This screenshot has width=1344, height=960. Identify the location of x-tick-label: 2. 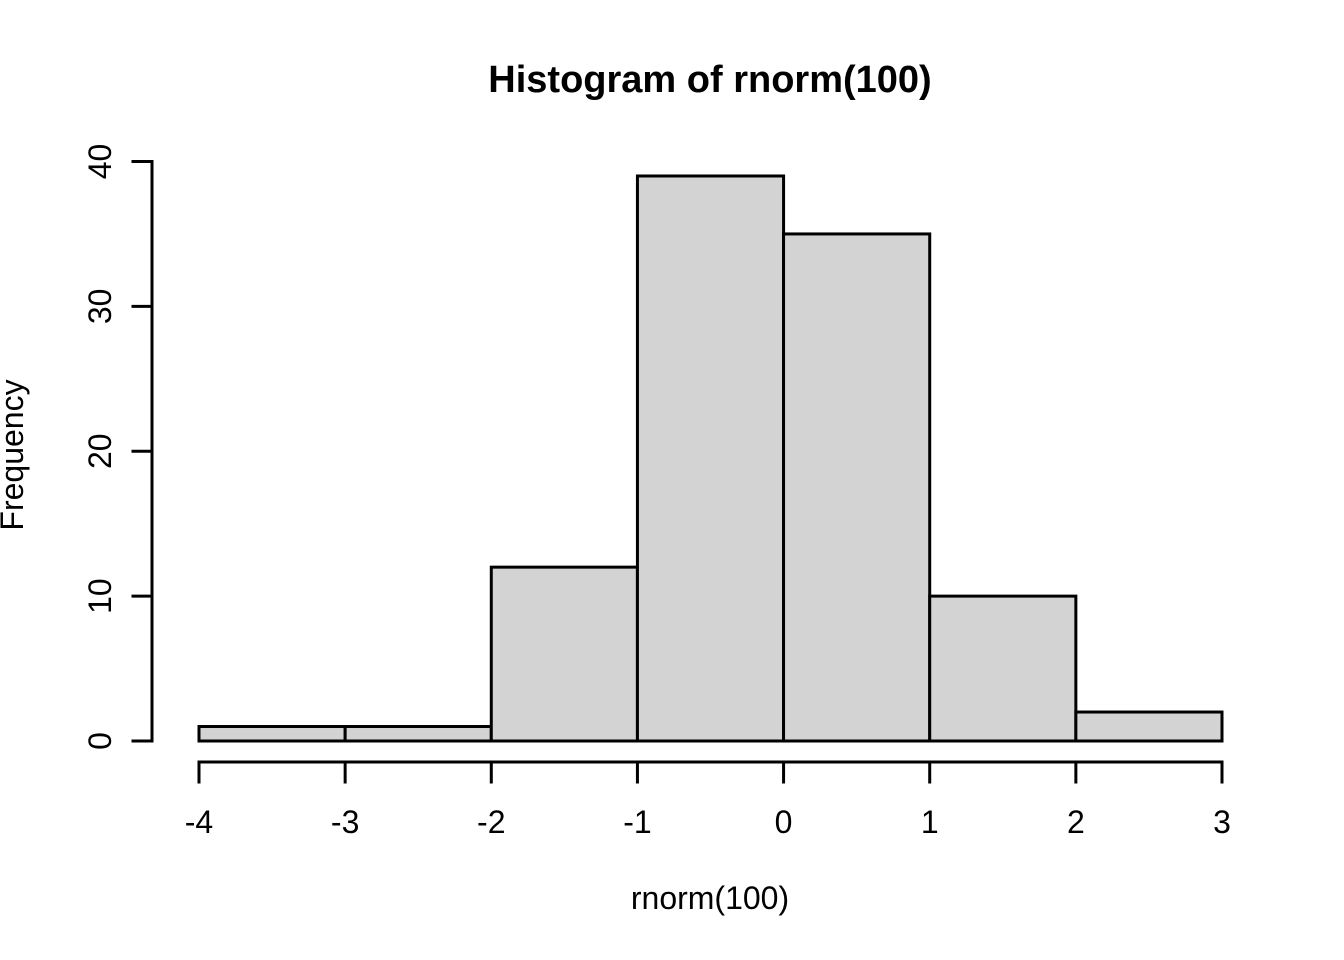
(1076, 822).